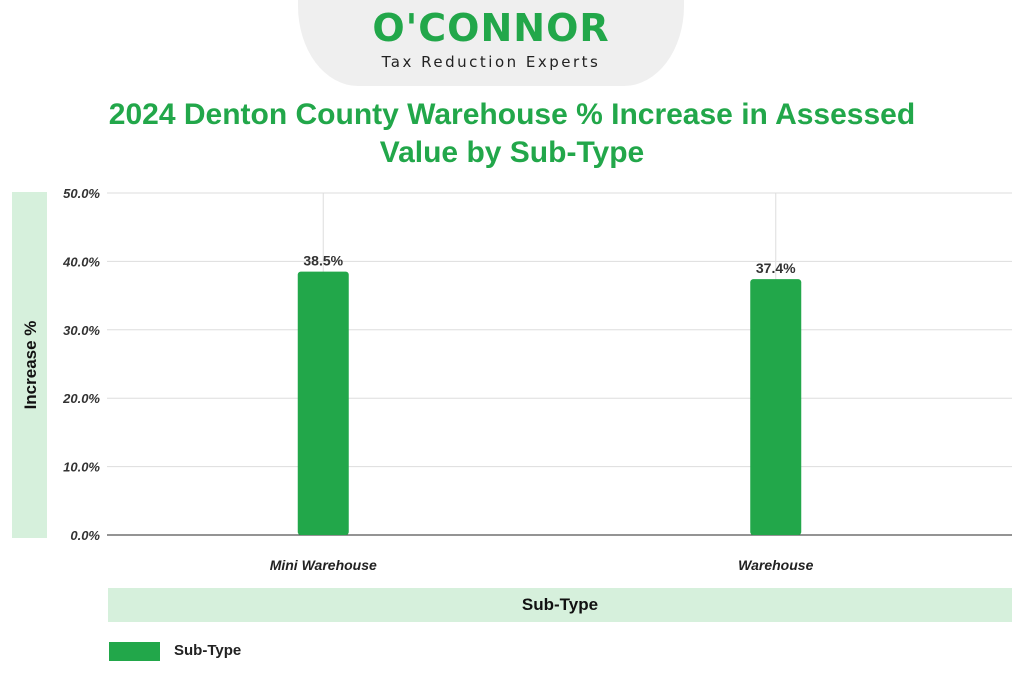 This screenshot has height=675, width=1024. What do you see at coordinates (81, 330) in the screenshot?
I see `y-tick-label: 30.0%` at bounding box center [81, 330].